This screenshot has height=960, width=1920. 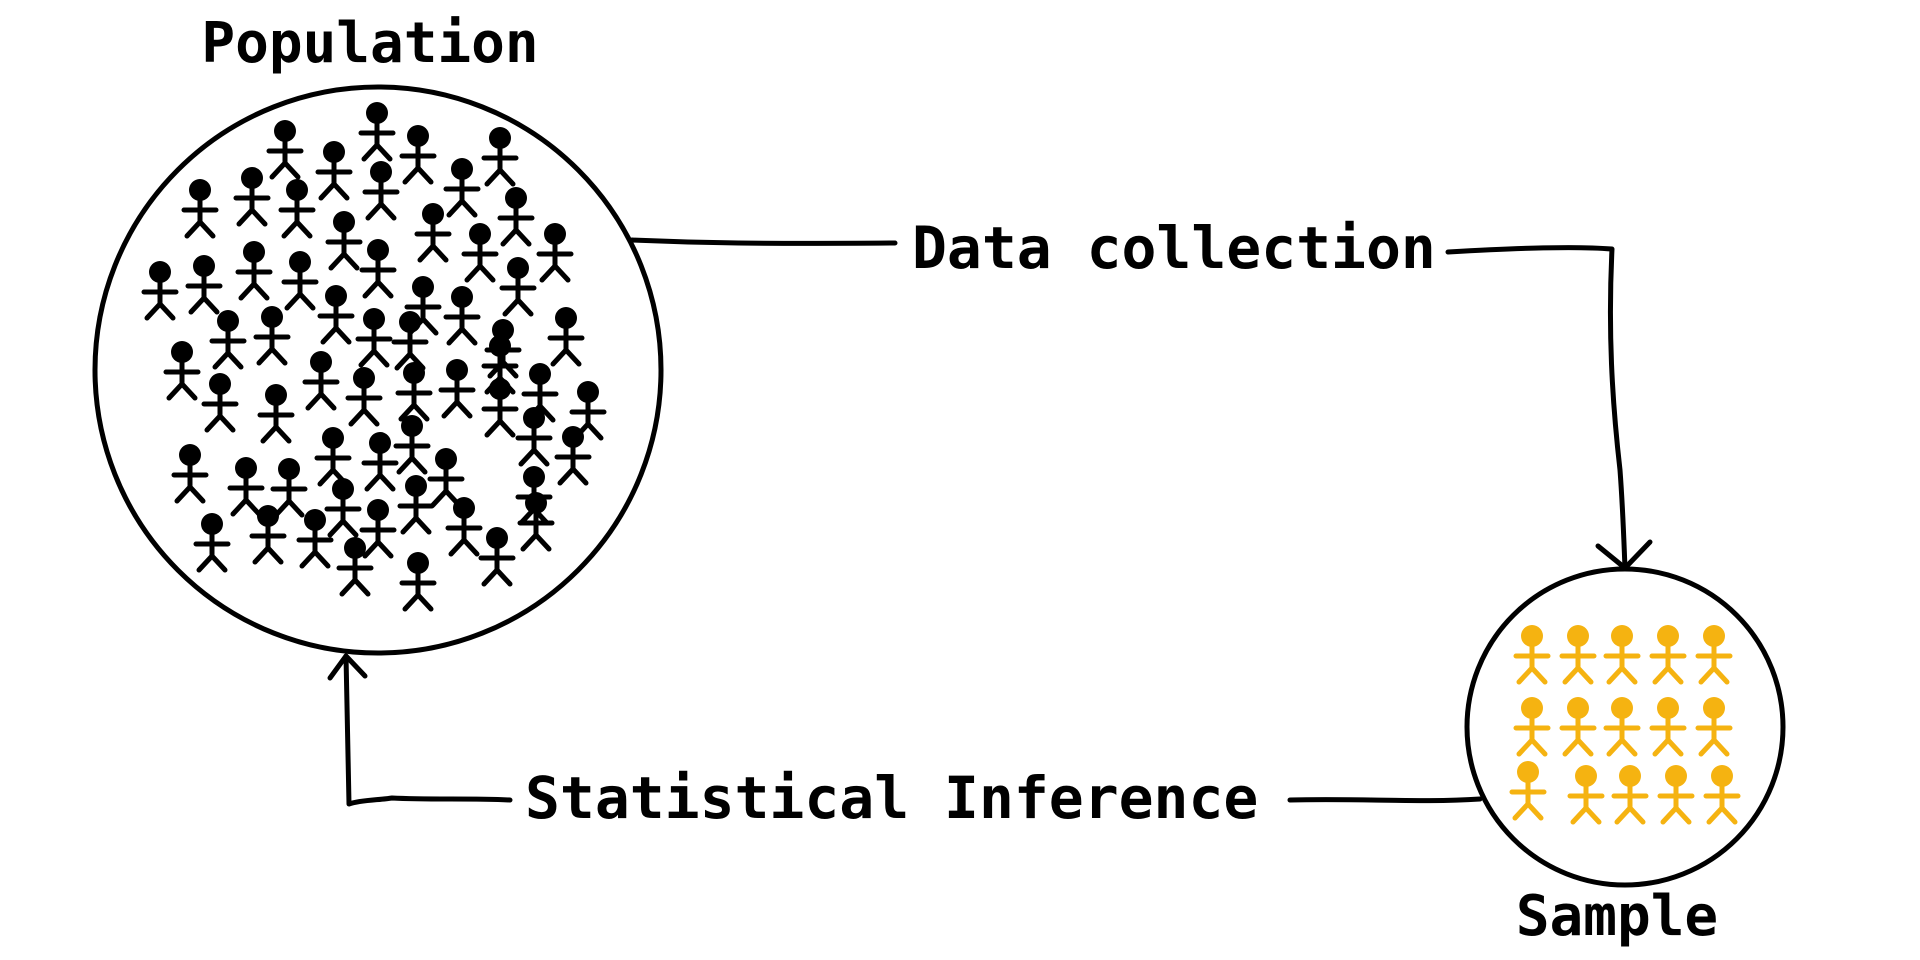 I want to click on population-figures, so click(x=374, y=357).